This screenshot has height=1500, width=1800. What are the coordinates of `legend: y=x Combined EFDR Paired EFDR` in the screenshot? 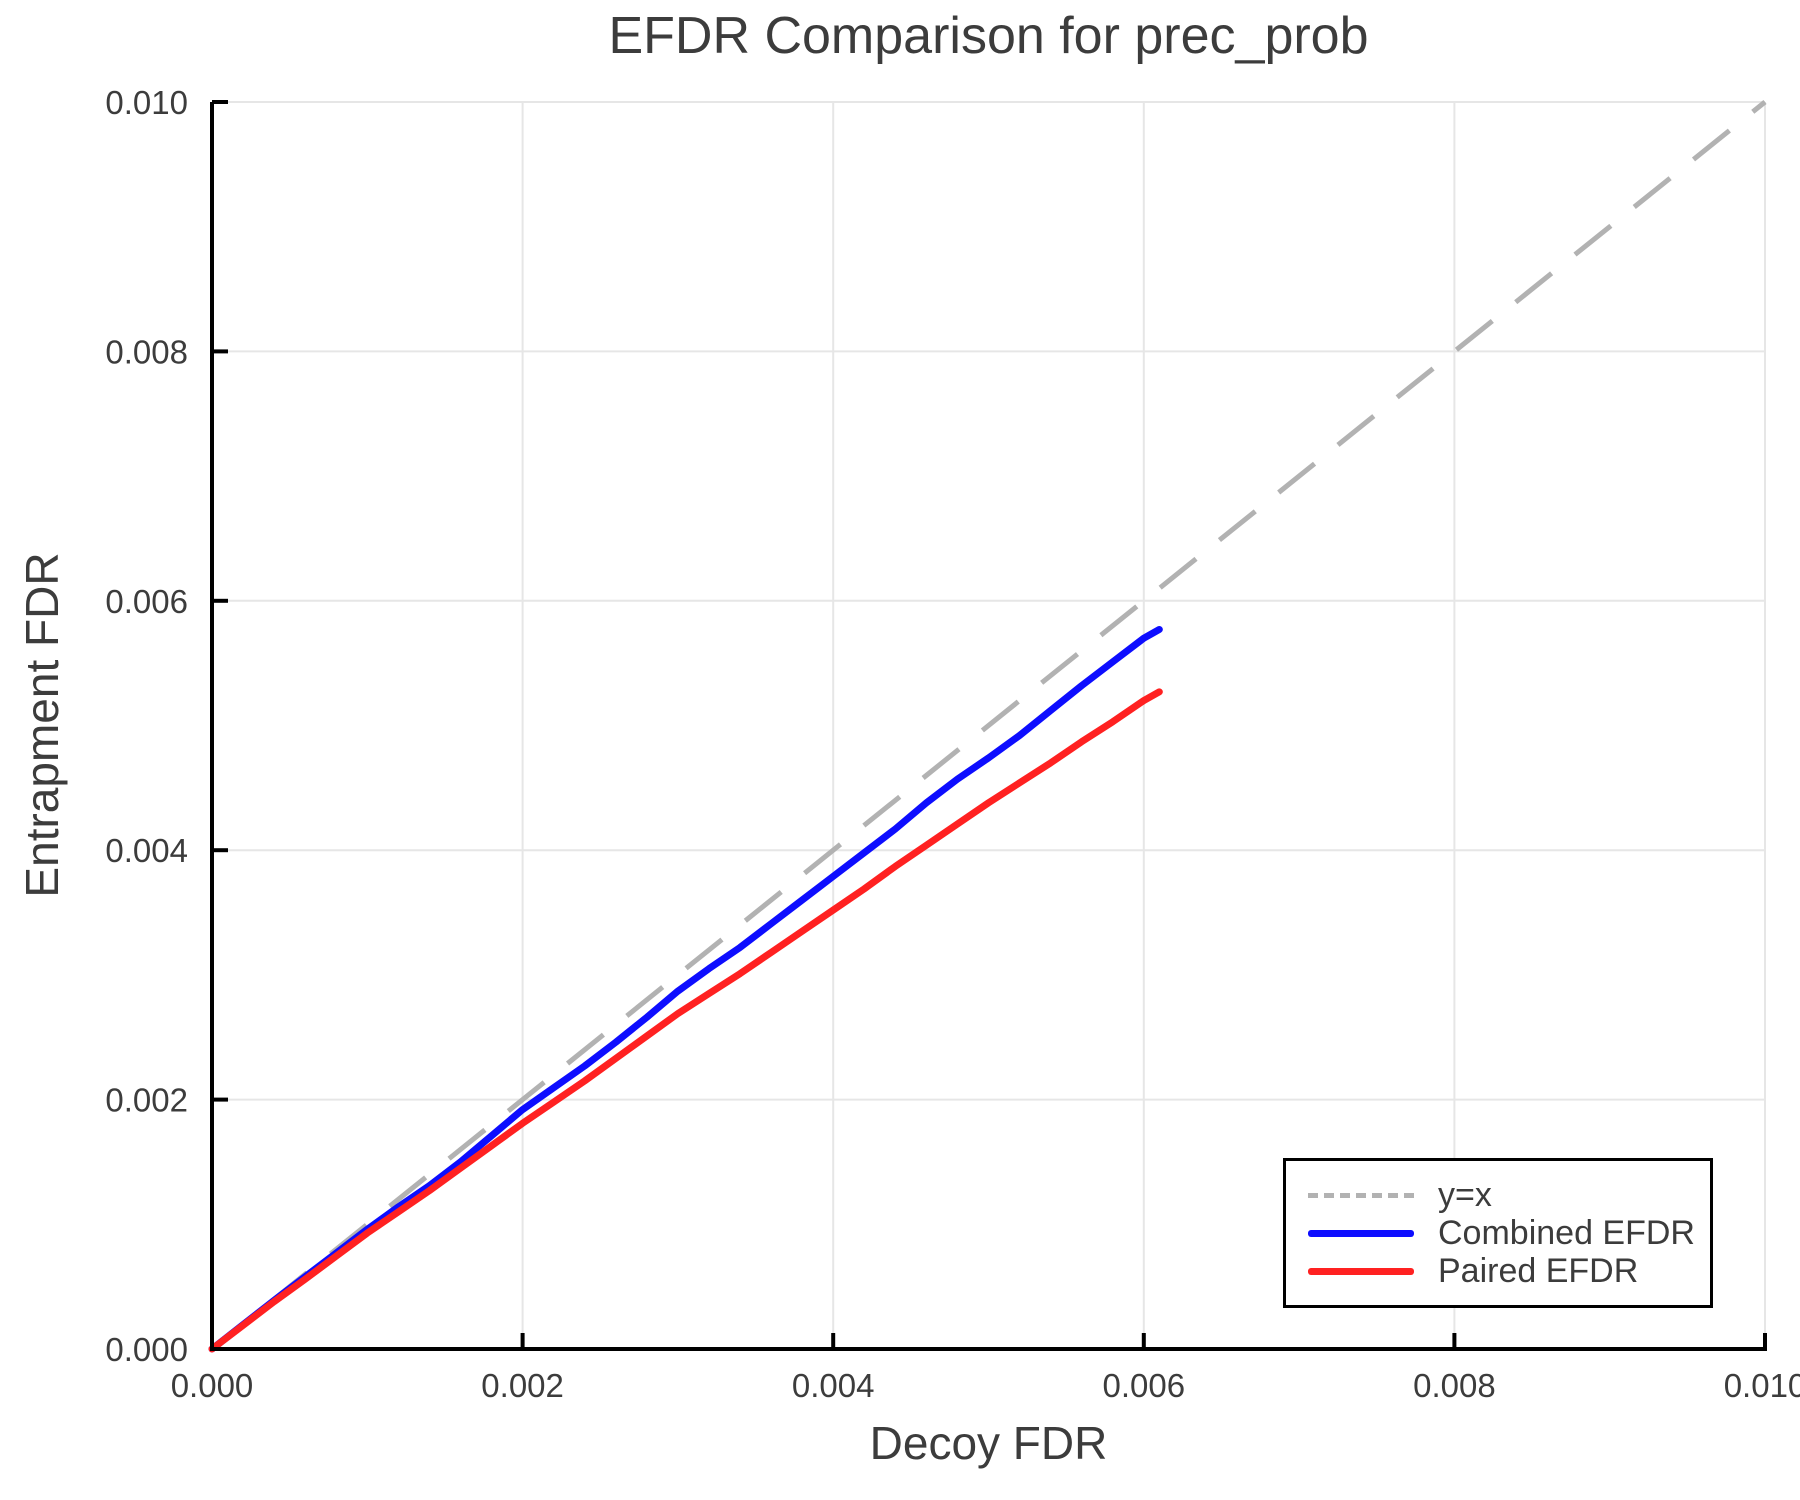 It's located at (1498, 1233).